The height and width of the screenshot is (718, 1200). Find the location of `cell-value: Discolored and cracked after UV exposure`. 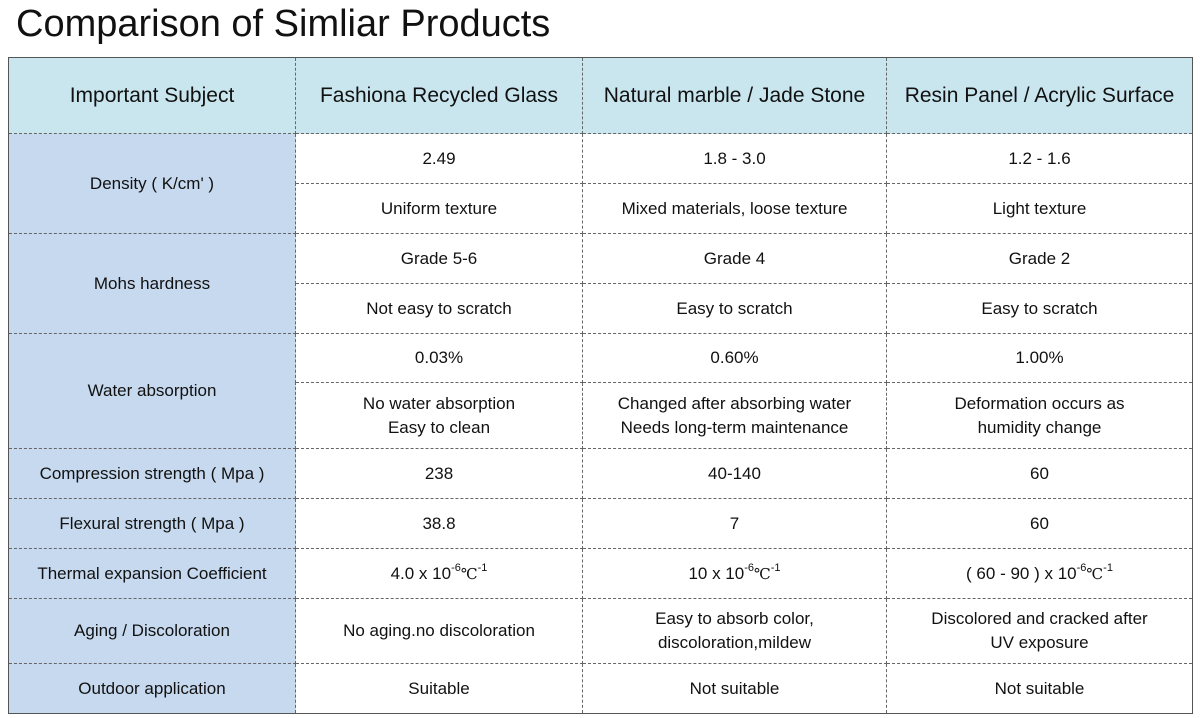

cell-value: Discolored and cracked after UV exposure is located at coordinates (1039, 631).